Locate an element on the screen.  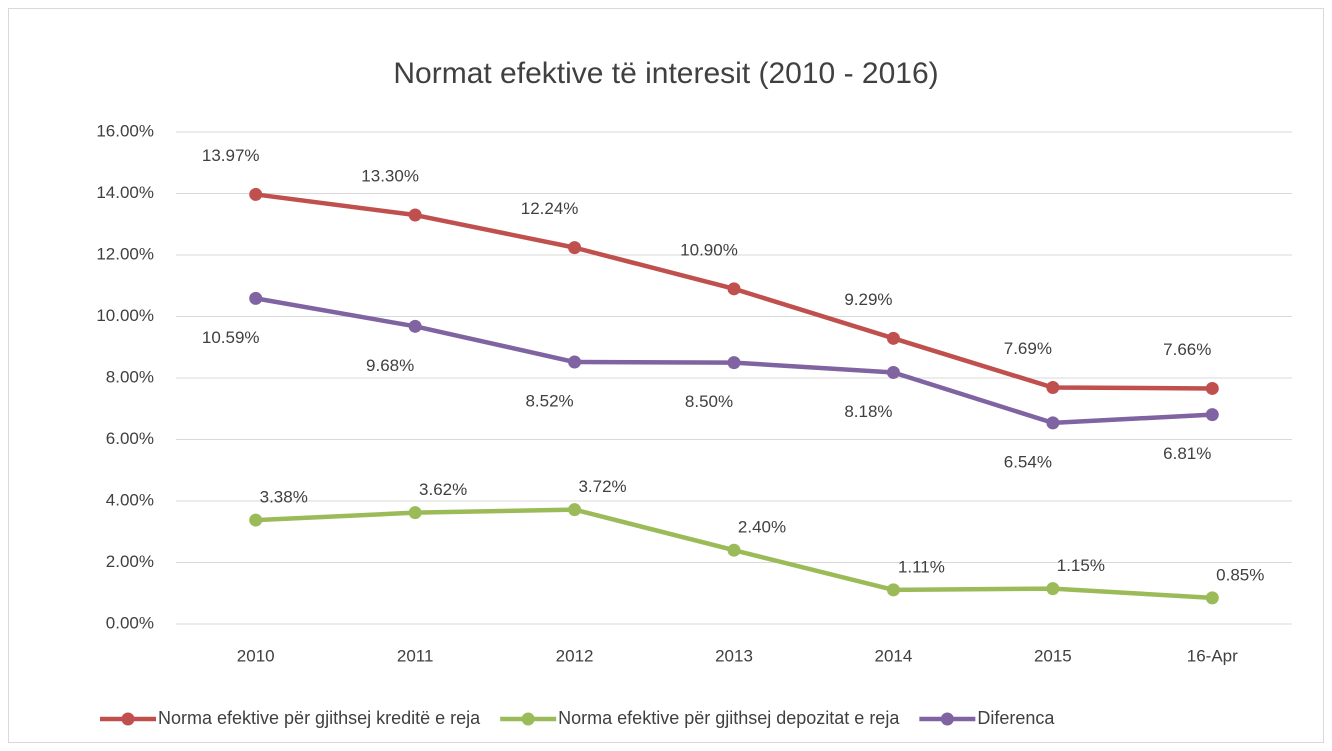
x-tick-label: 2010 is located at coordinates (256, 655).